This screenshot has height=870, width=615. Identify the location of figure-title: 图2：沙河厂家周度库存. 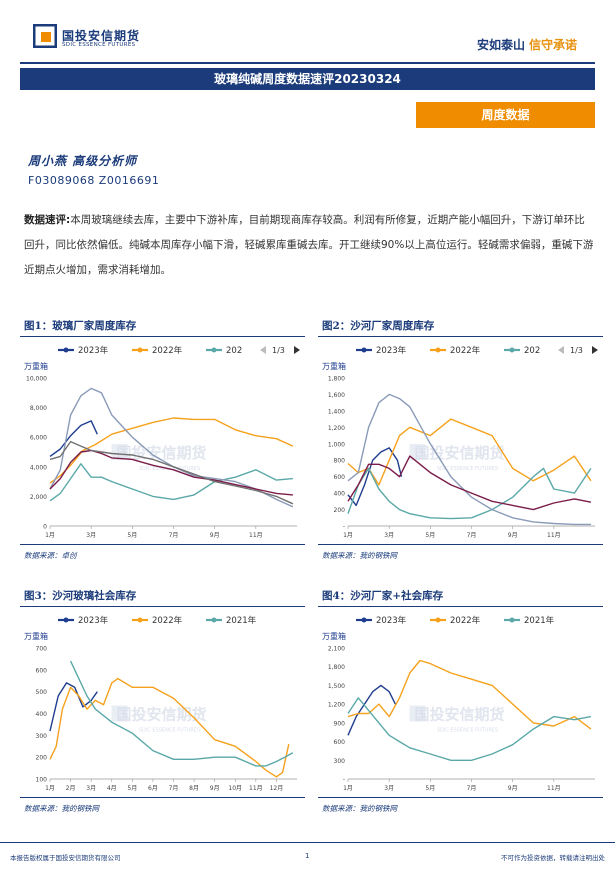
(378, 326).